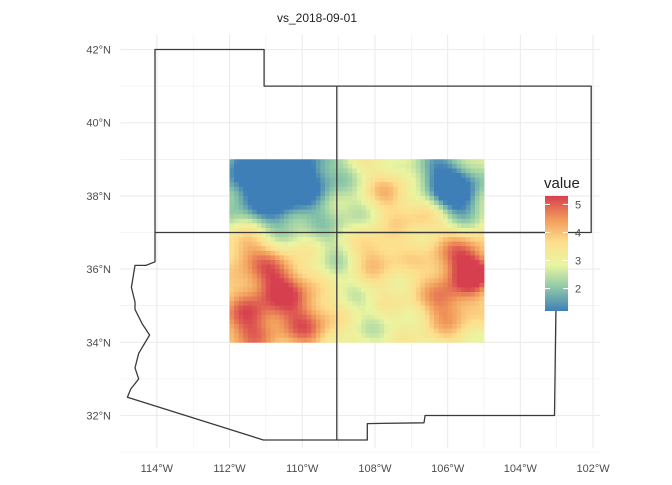 This screenshot has width=672, height=485. Describe the element at coordinates (98, 270) in the screenshot. I see `y-tick-label: 36°N` at that location.